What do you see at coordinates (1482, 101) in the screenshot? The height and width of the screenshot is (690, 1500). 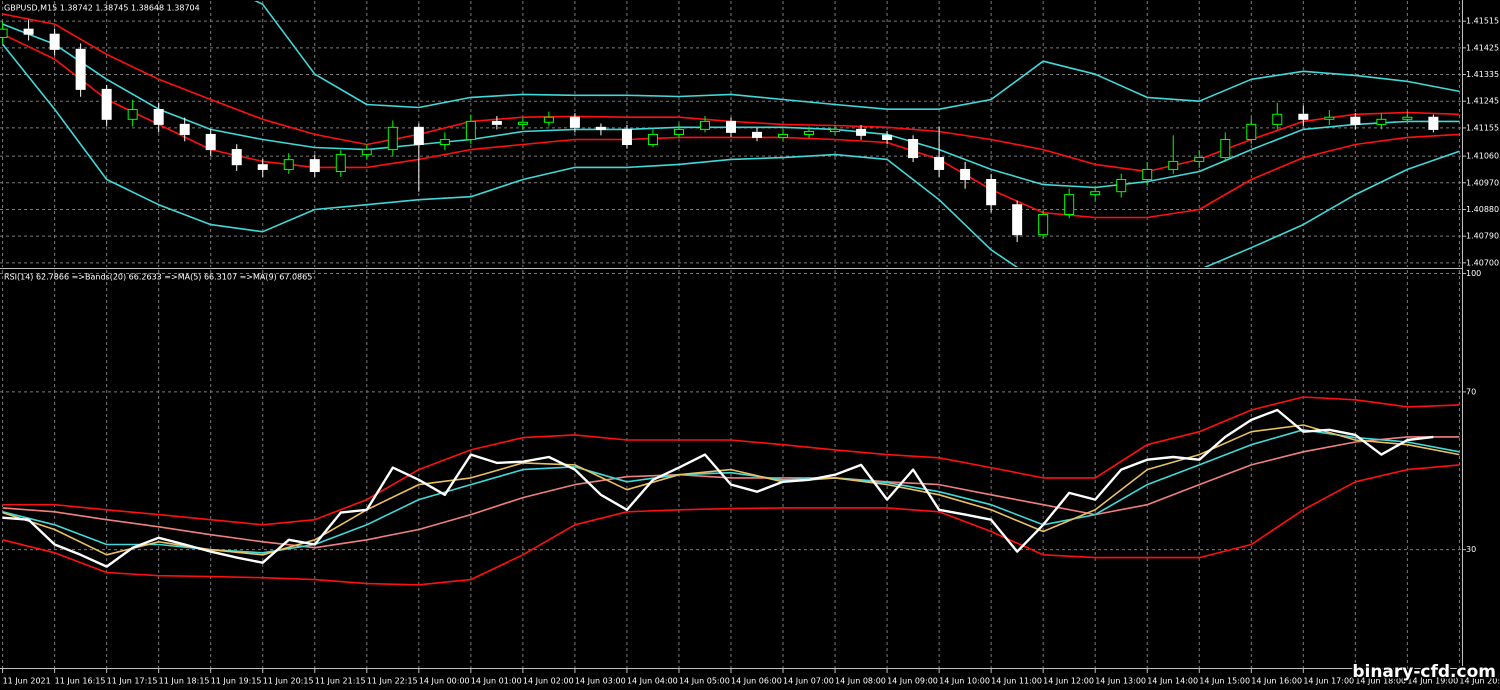 I see `y-tick-label: 1.41245` at bounding box center [1482, 101].